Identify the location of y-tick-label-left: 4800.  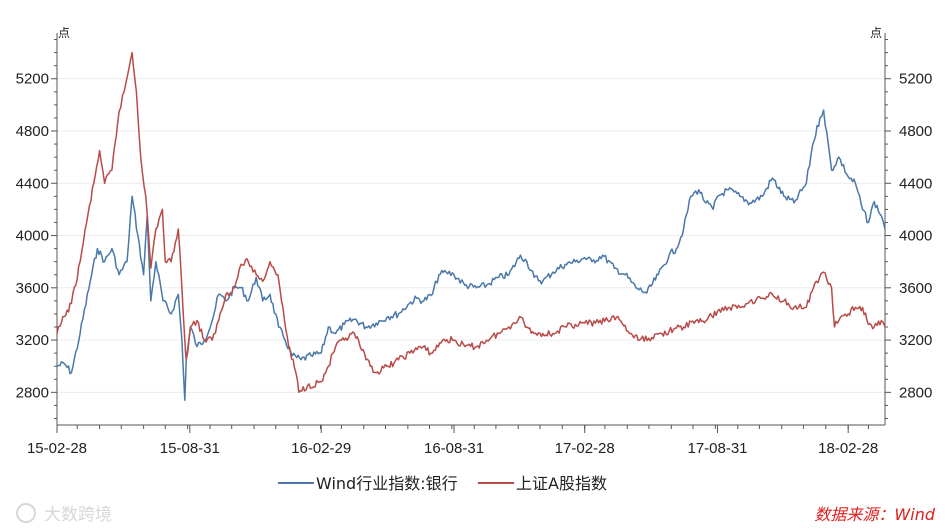
(32, 131).